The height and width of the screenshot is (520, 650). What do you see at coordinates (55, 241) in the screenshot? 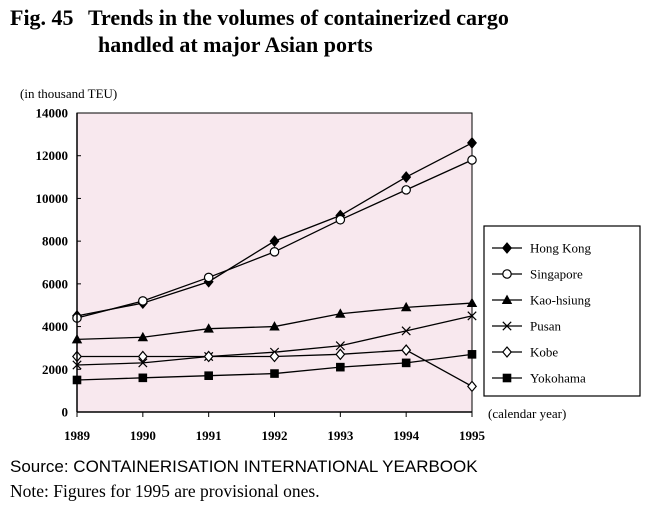
I see `y-tick-label: 8000` at bounding box center [55, 241].